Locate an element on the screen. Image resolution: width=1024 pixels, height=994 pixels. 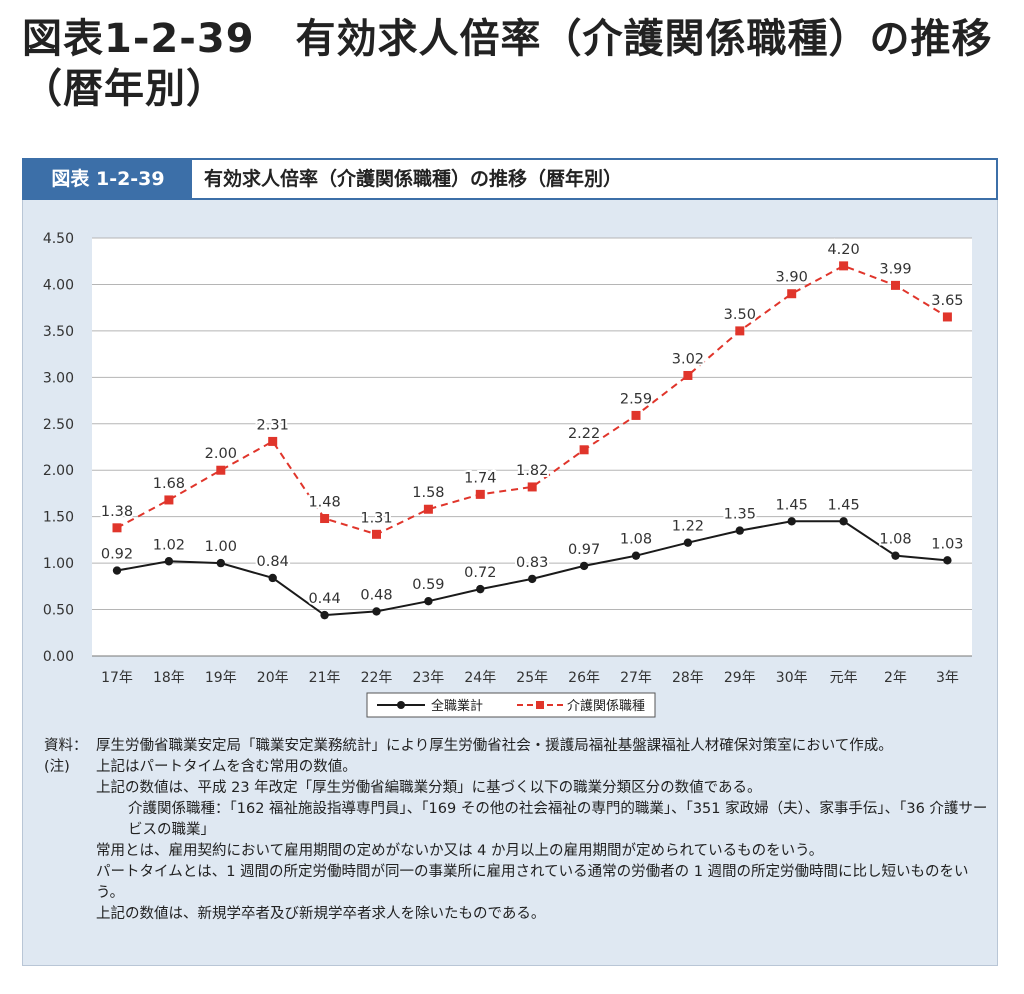
data-label: 3.65 is located at coordinates (947, 301).